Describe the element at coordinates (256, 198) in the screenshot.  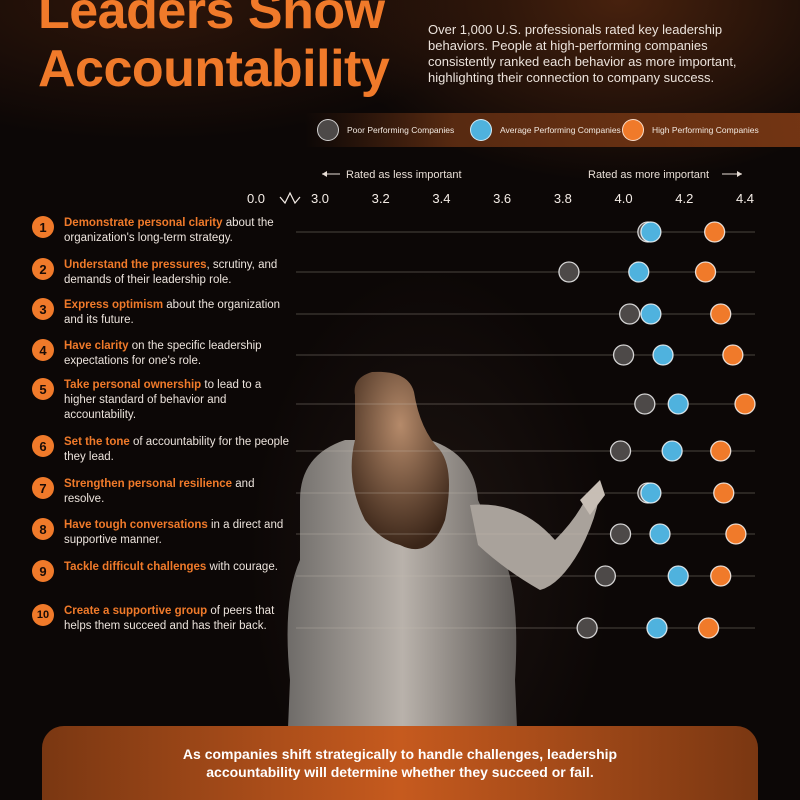
I see `x-tick-label: 0.0` at that location.